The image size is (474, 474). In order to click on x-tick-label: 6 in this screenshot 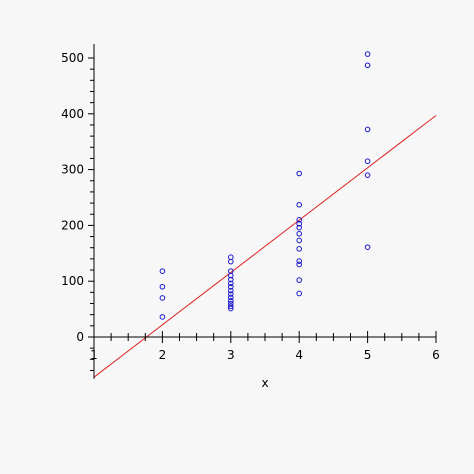, I will do `click(436, 355)`.